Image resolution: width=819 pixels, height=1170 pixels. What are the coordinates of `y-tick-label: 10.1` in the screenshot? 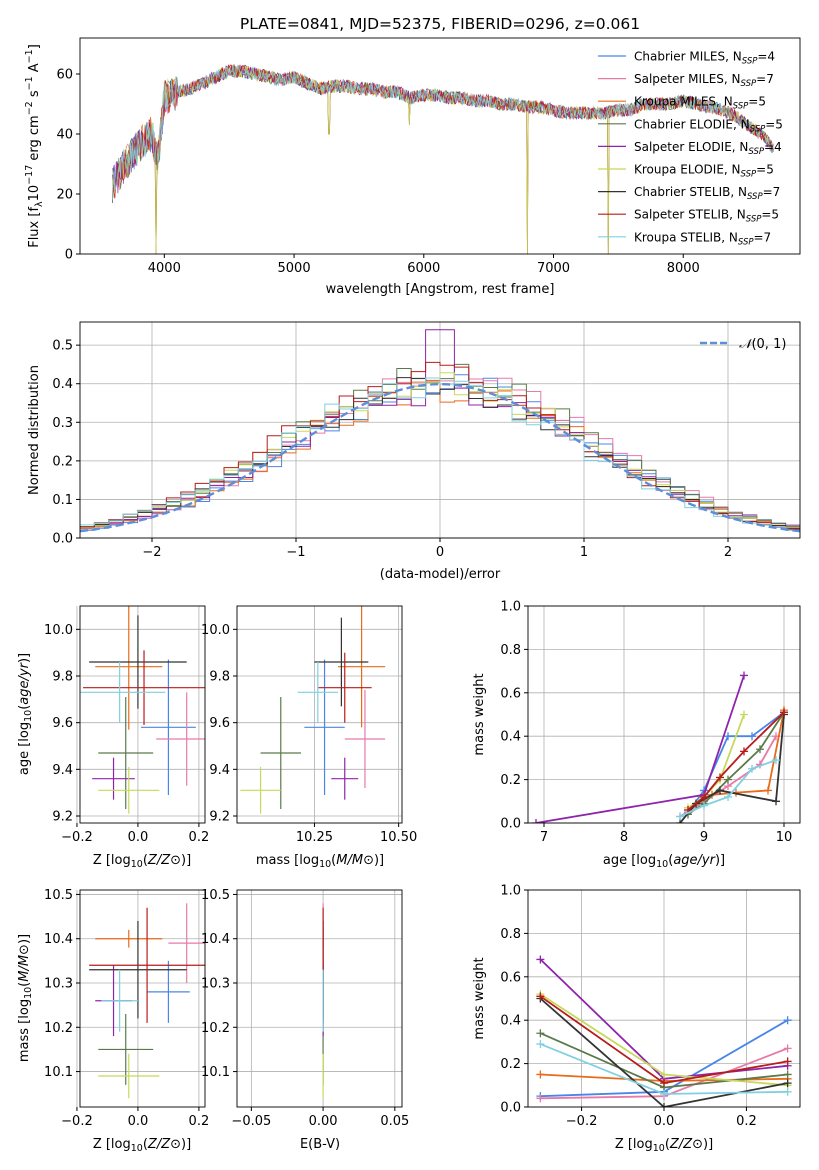 It's located at (215, 1072).